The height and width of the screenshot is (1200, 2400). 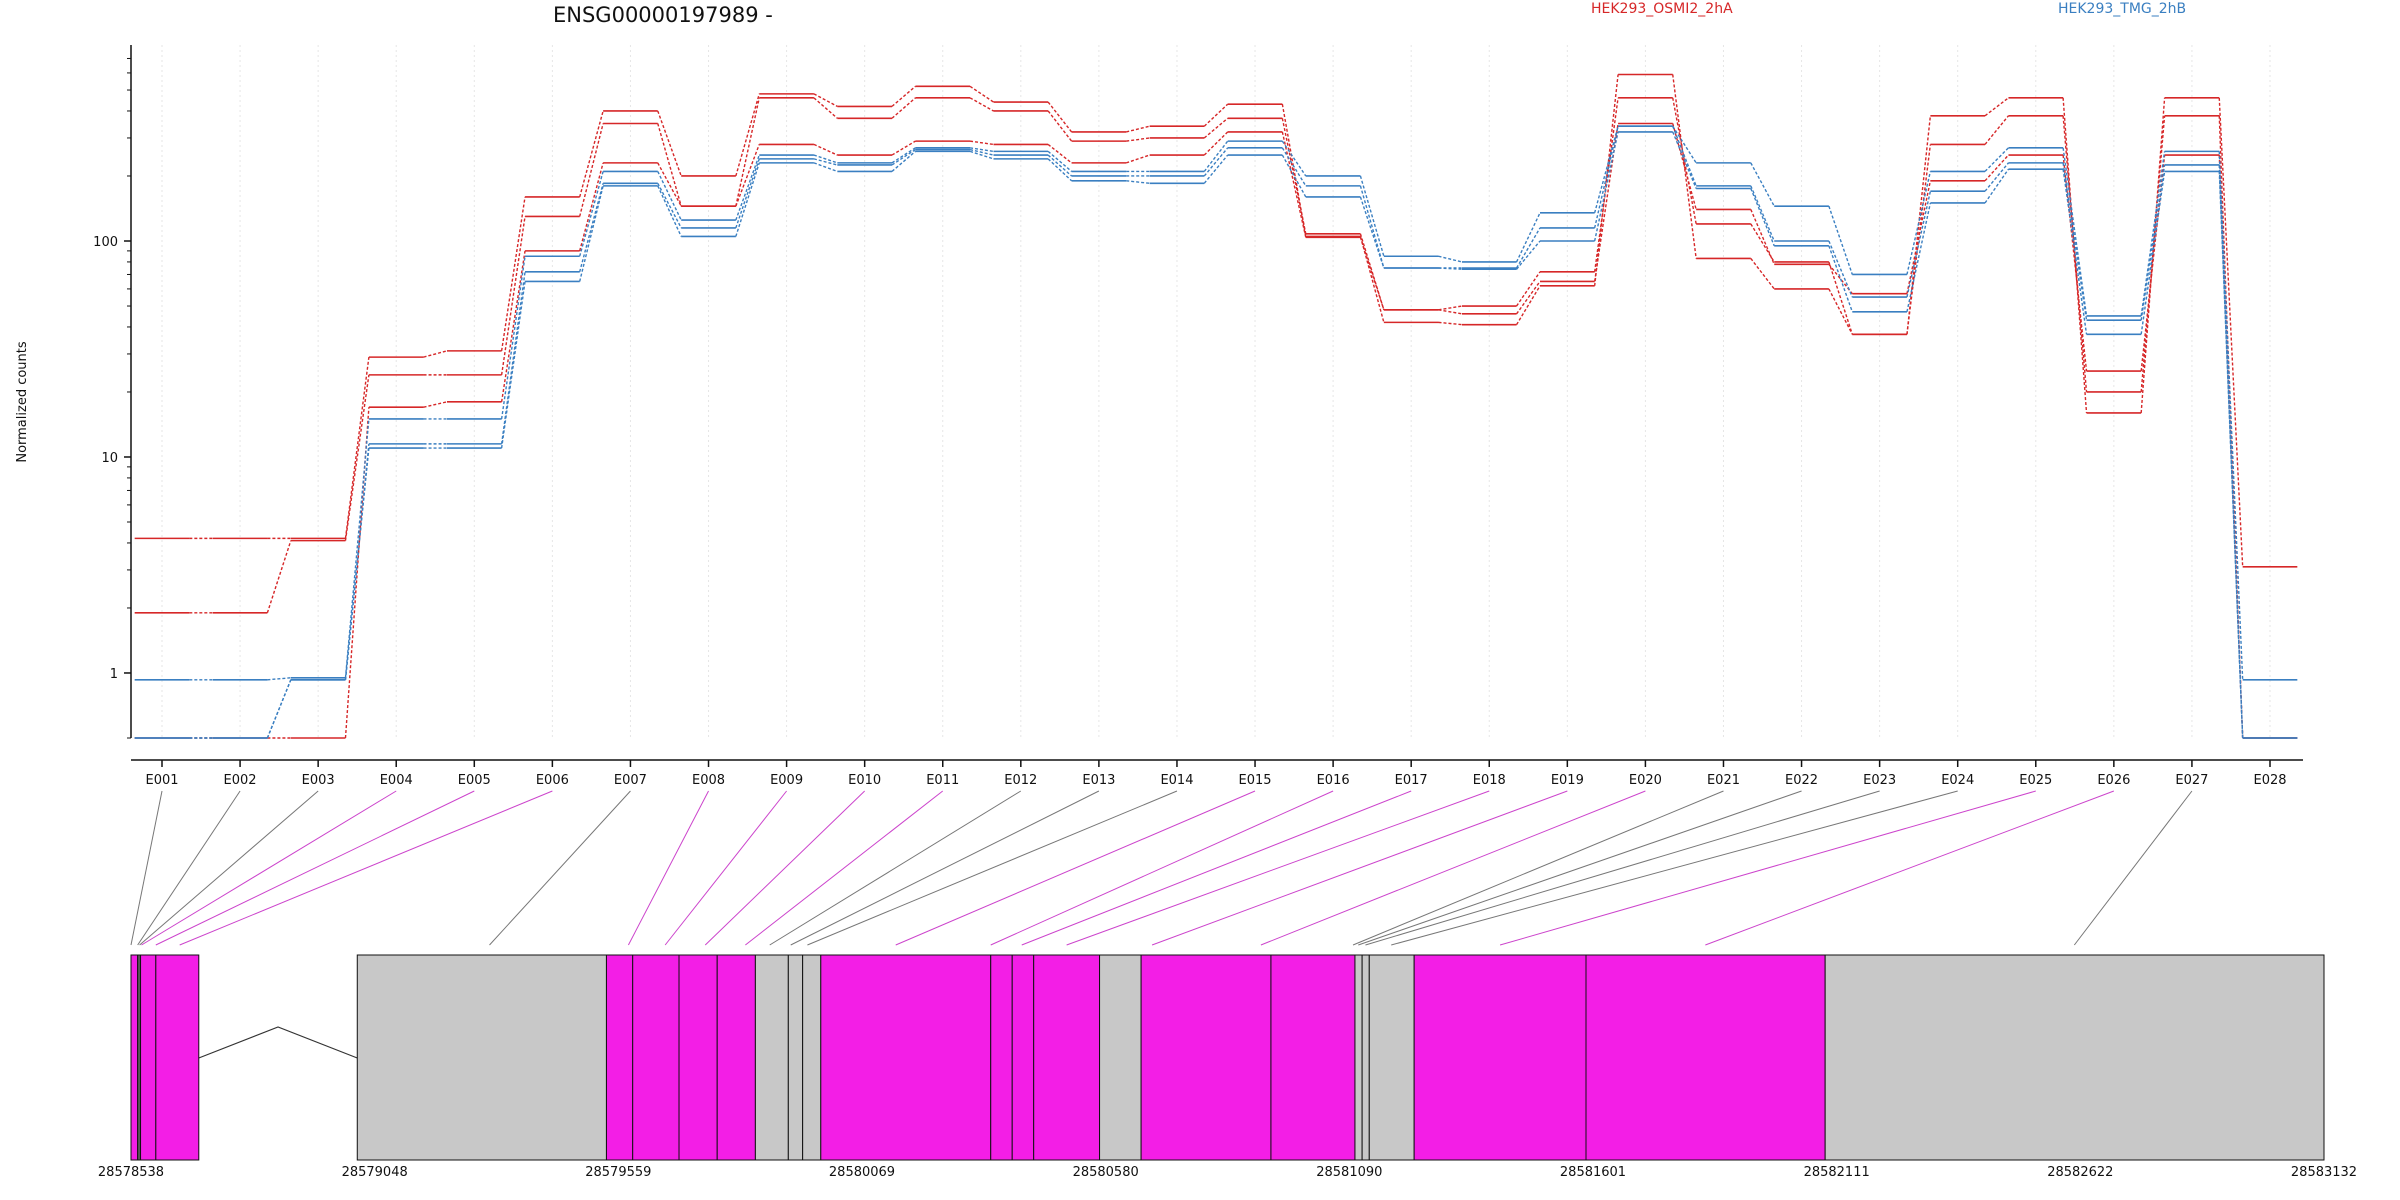 What do you see at coordinates (552, 780) in the screenshot?
I see `x-tick-label: E006` at bounding box center [552, 780].